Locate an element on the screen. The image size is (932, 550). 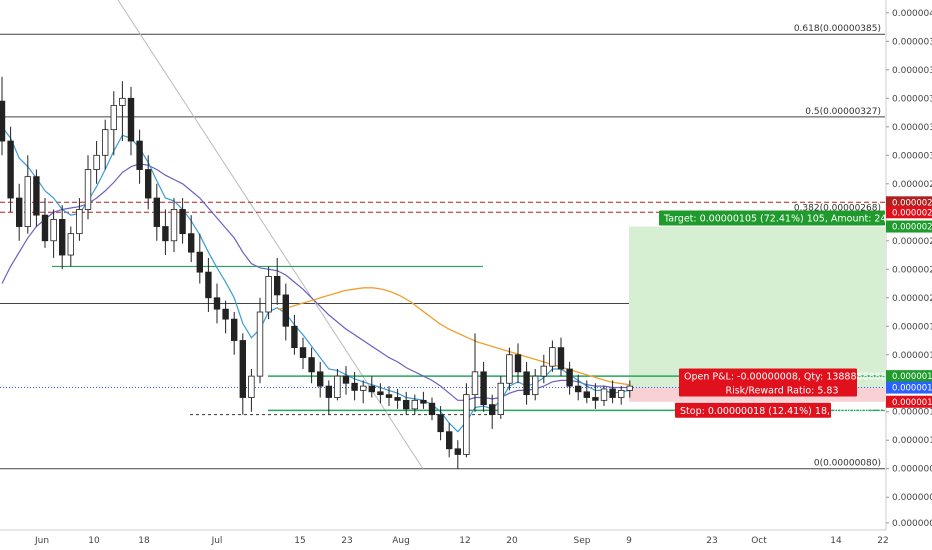
x-tick-label-5: 23 is located at coordinates (346, 541).